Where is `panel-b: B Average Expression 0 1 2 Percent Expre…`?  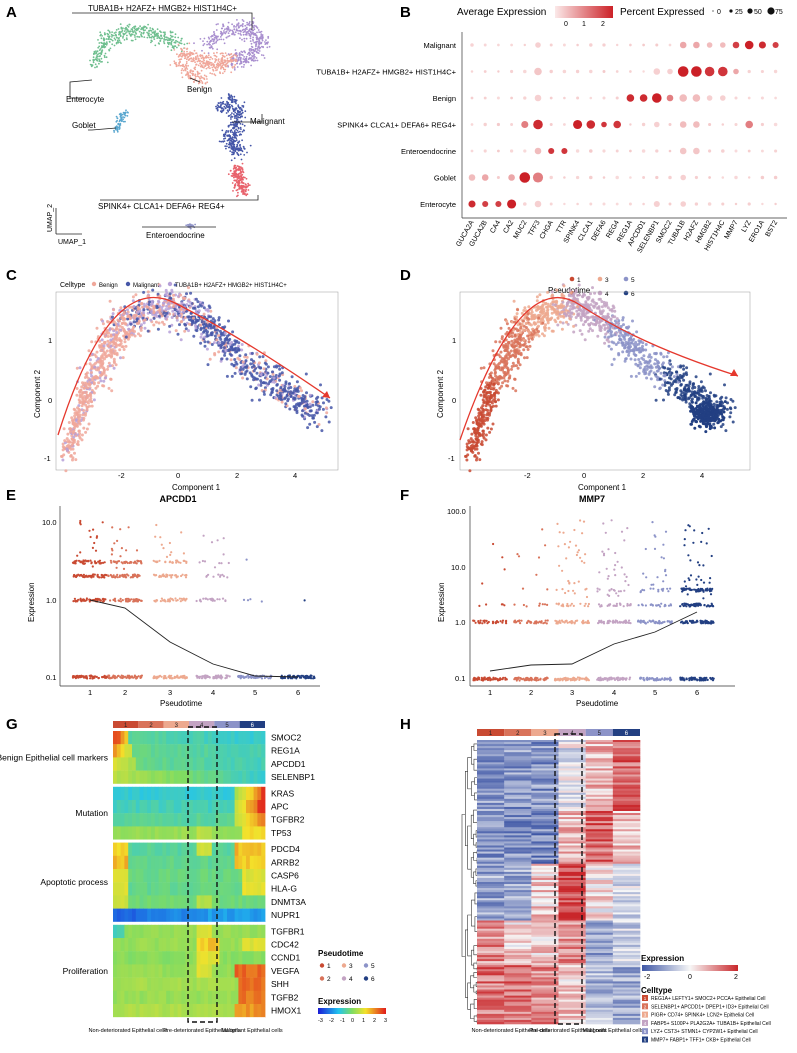
panel-b: B Average Expression 0 1 2 Percent Expre… is located at coordinates (551, 129).